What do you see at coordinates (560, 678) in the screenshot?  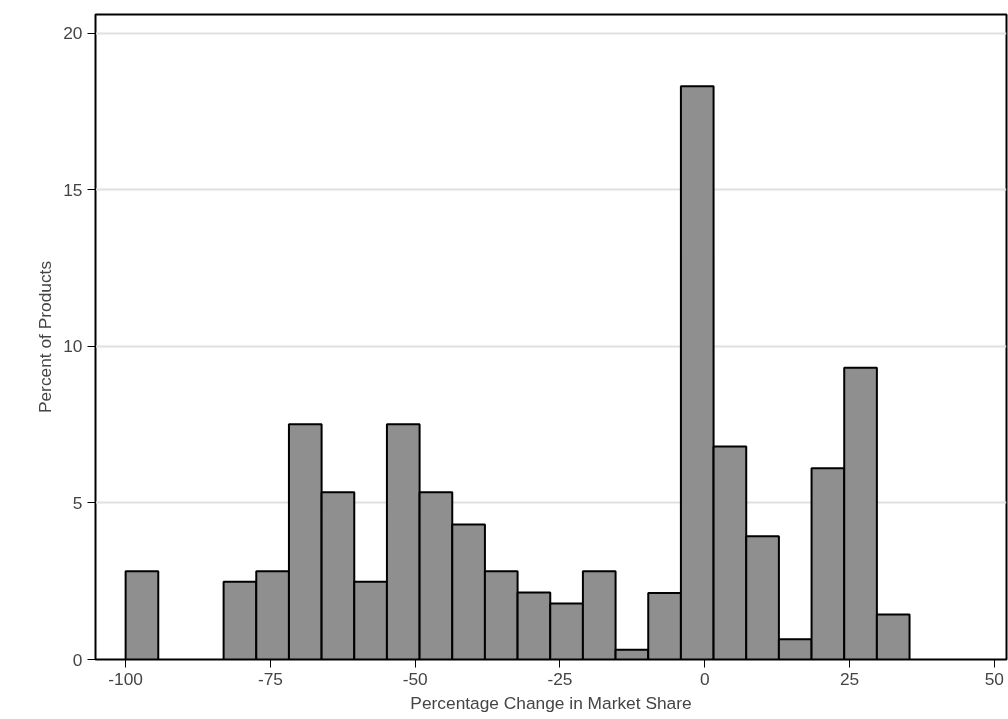 I see `x-tick-label: -25` at bounding box center [560, 678].